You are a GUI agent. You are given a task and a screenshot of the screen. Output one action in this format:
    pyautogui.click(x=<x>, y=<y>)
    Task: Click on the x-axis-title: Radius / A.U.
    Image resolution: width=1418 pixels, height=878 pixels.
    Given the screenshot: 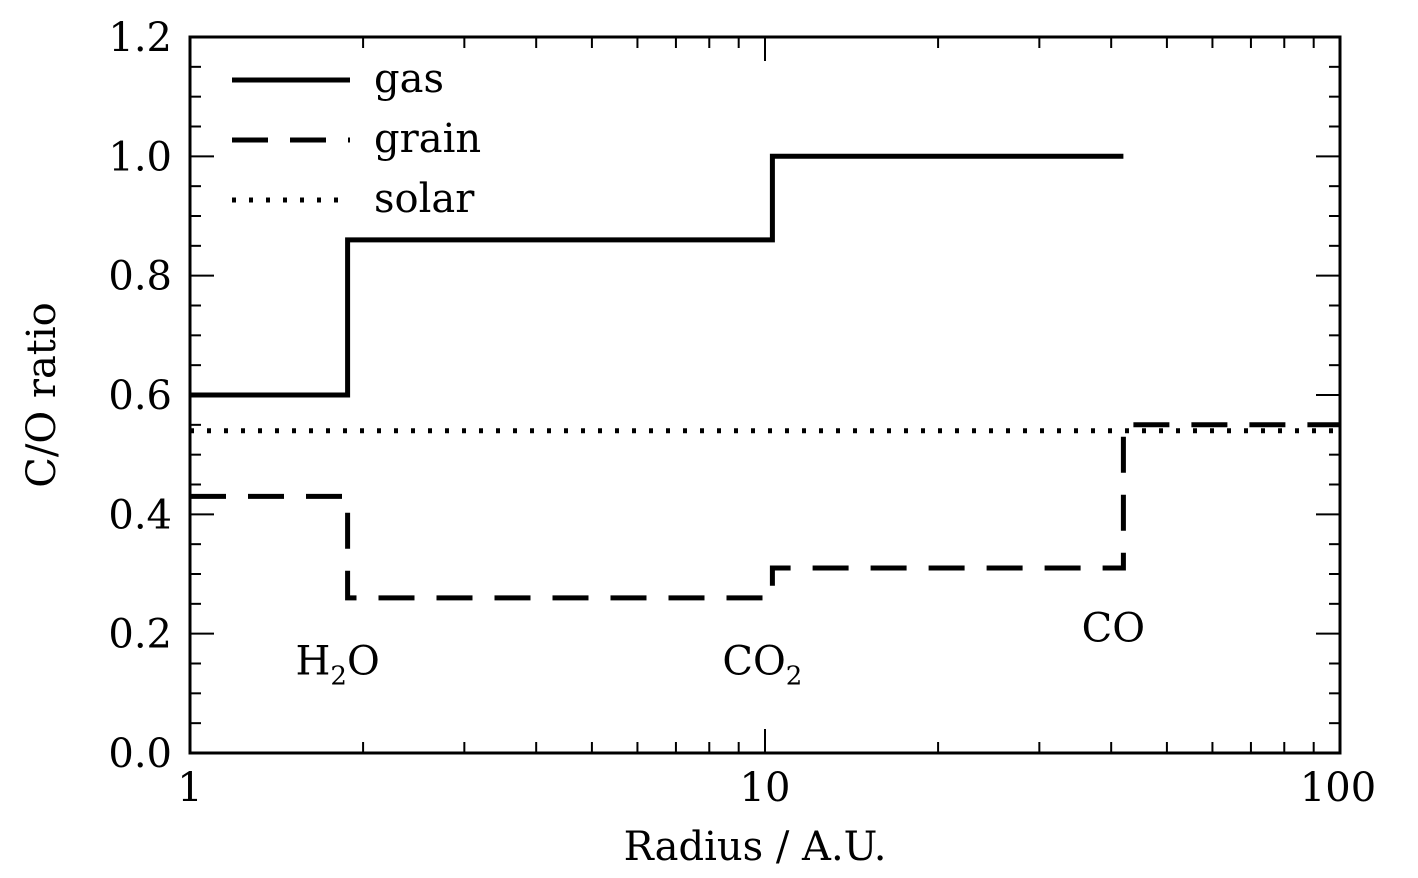 What is the action you would take?
    pyautogui.click(x=755, y=847)
    